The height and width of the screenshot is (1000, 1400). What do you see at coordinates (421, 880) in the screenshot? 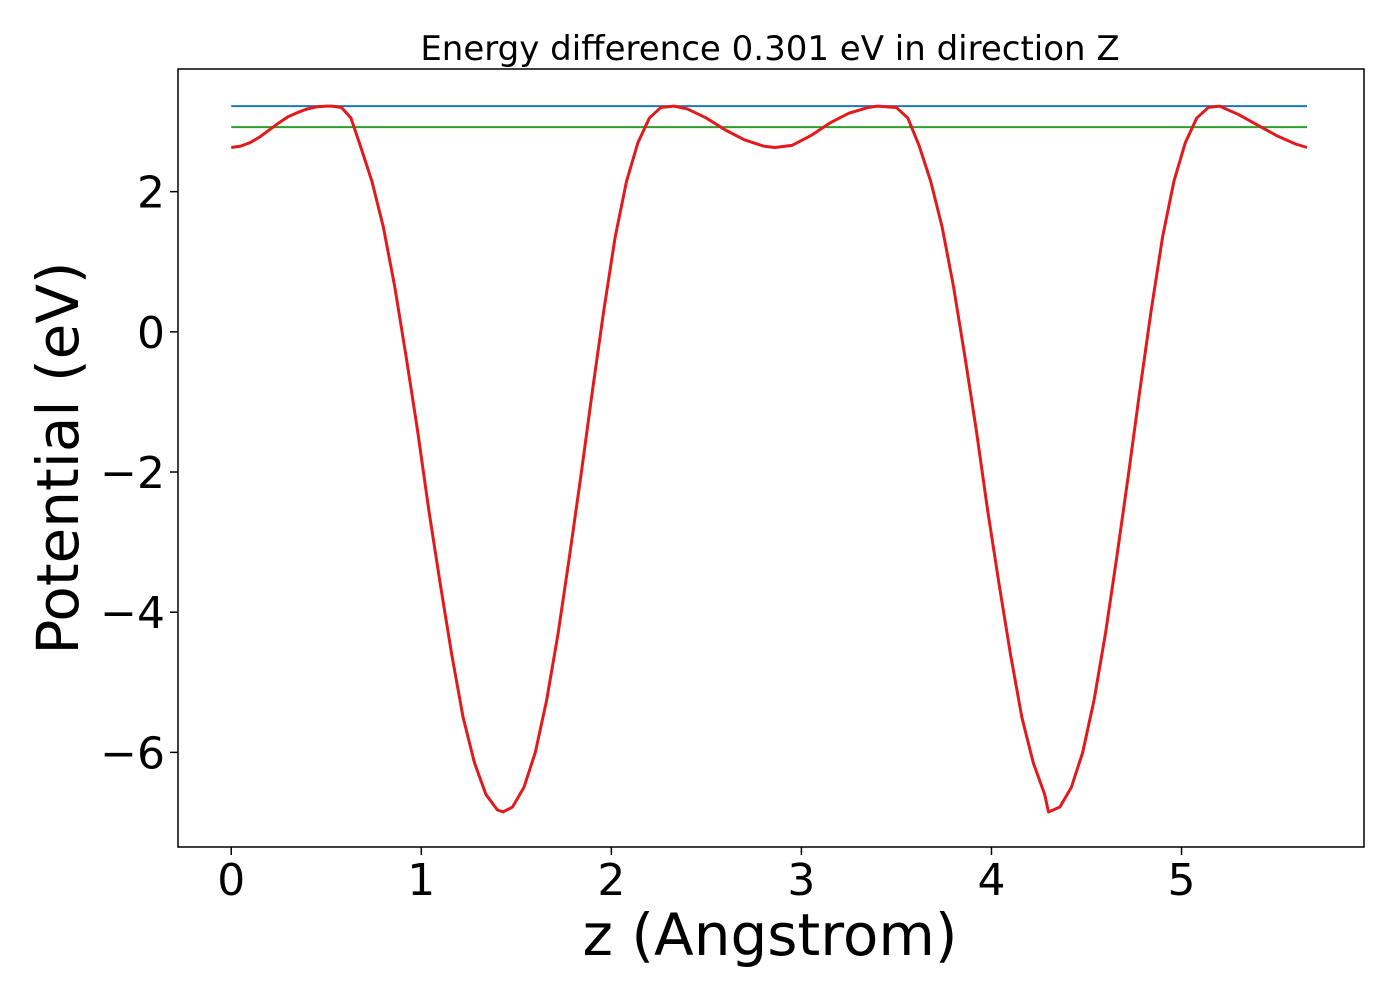
I see `x-tick-label: 1` at bounding box center [421, 880].